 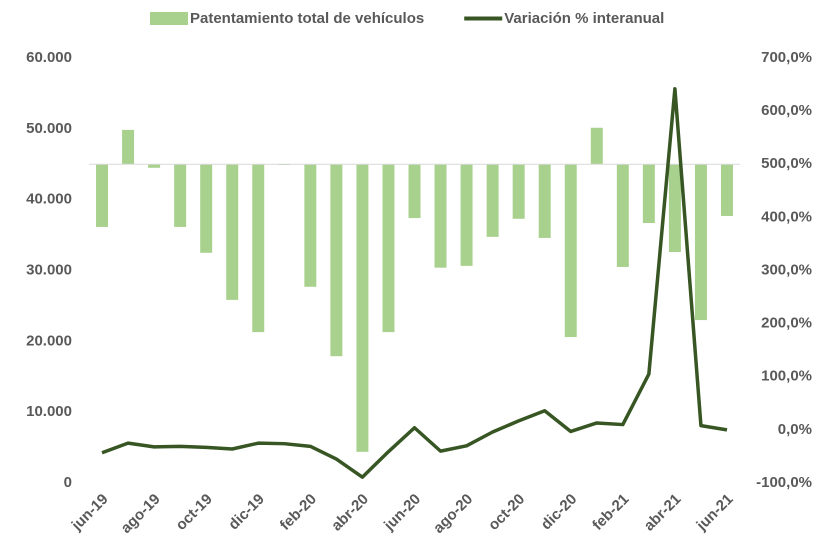 What do you see at coordinates (402, 513) in the screenshot?
I see `x-tick-label: jun-20` at bounding box center [402, 513].